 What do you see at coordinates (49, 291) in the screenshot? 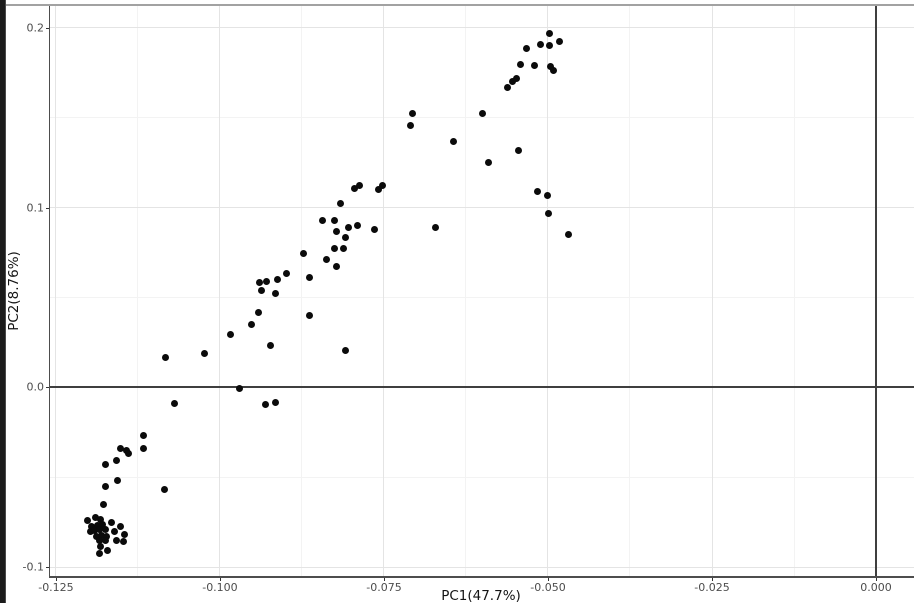
I see `y-axis-line` at bounding box center [49, 291].